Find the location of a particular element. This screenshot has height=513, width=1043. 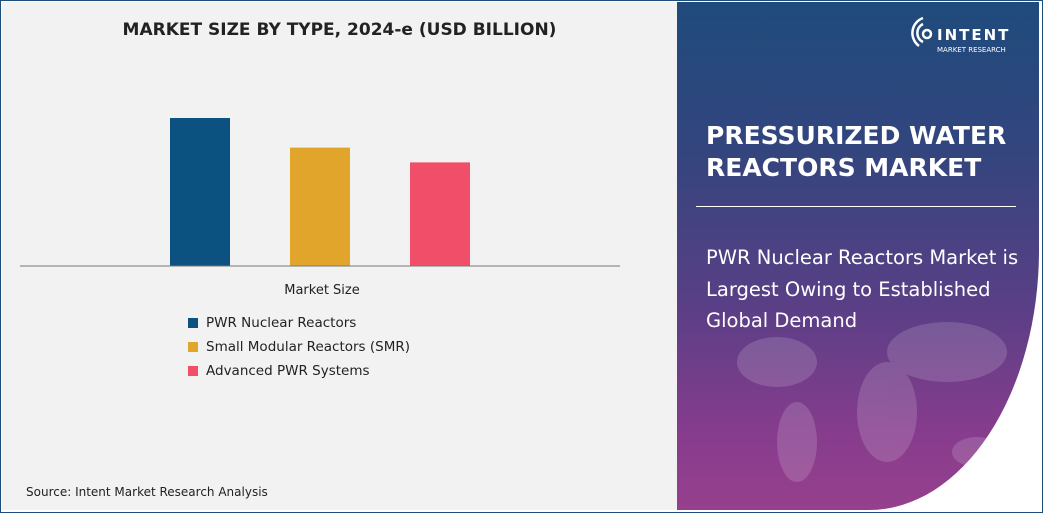

panel-title: PRESSURIZED WATER REACTORS MARKET is located at coordinates (856, 151).